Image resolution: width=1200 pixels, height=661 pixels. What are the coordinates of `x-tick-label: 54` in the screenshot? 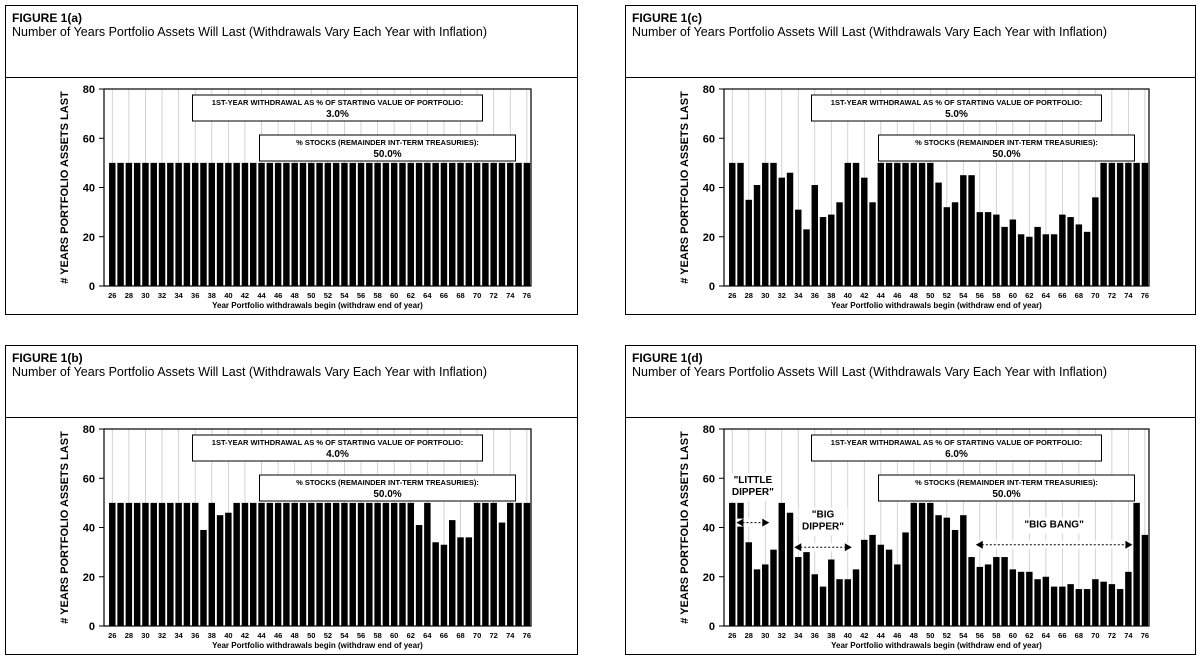 It's located at (344, 295).